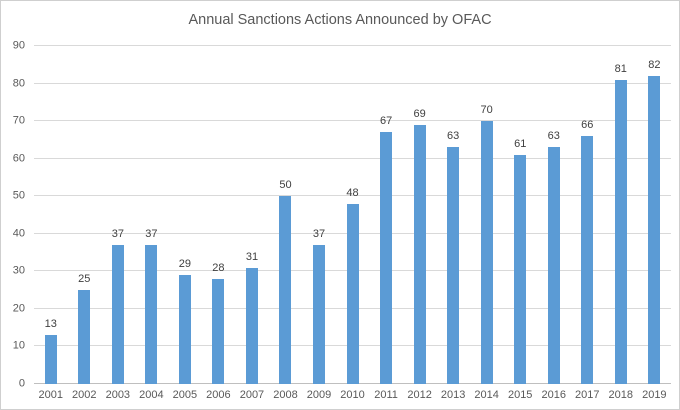 This screenshot has height=410, width=680. I want to click on bar-value-label: 28, so click(218, 267).